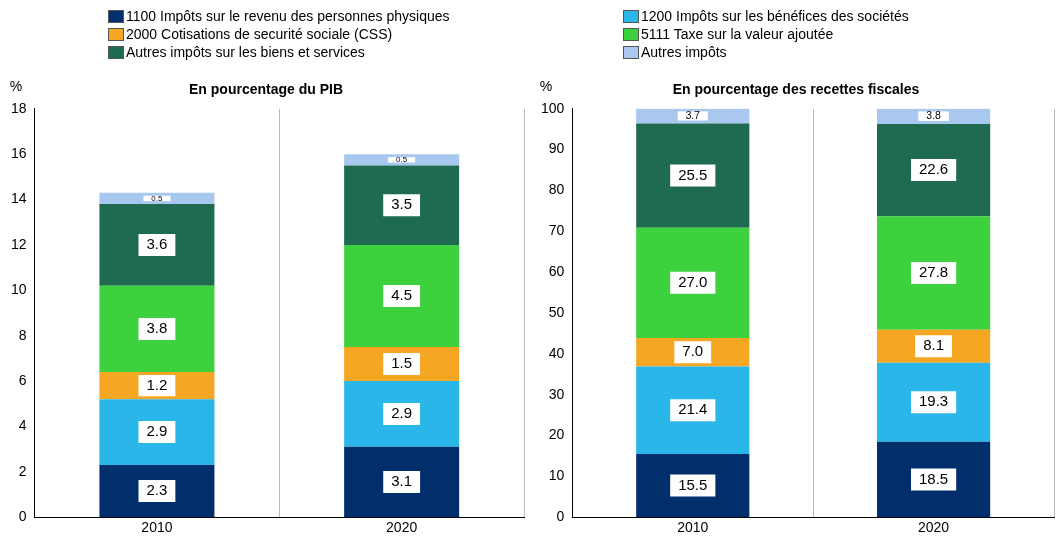 This screenshot has height=543, width=1056. Describe the element at coordinates (553, 107) in the screenshot. I see `y-tick-label: 100` at that location.